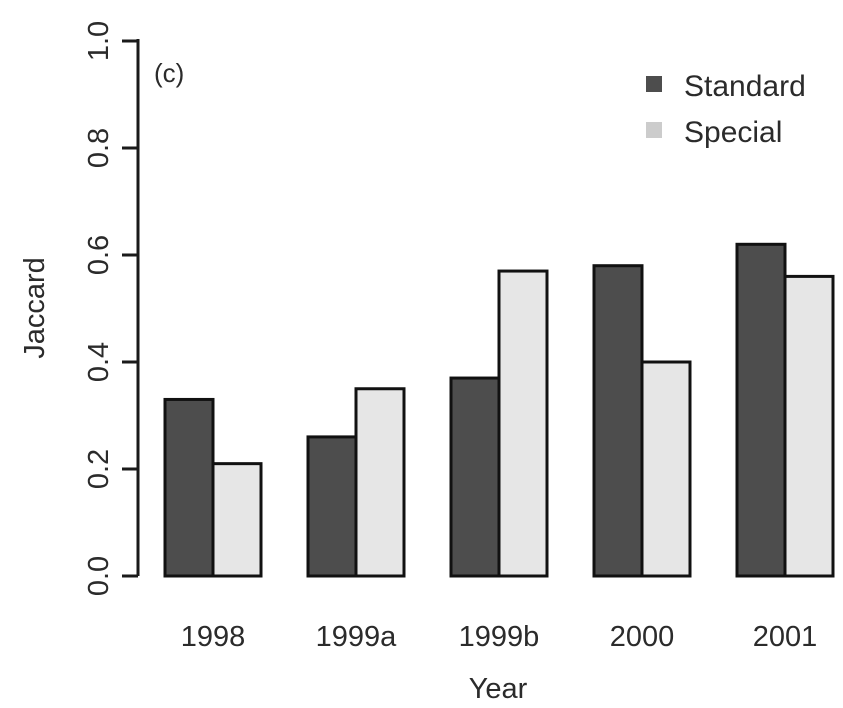  What do you see at coordinates (189, 487) in the screenshot?
I see `bar-standard-1998` at bounding box center [189, 487].